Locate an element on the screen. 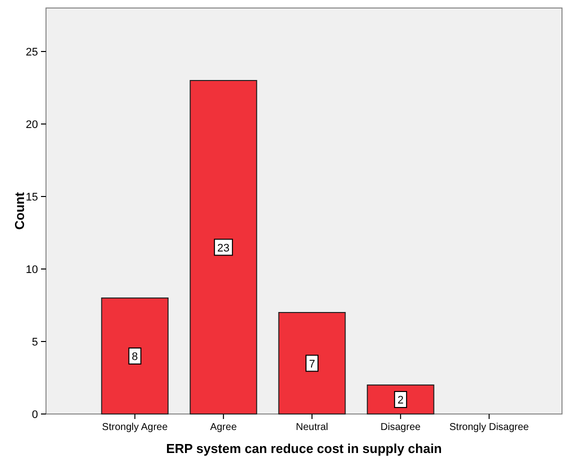  x-tick-label: Agree is located at coordinates (224, 427).